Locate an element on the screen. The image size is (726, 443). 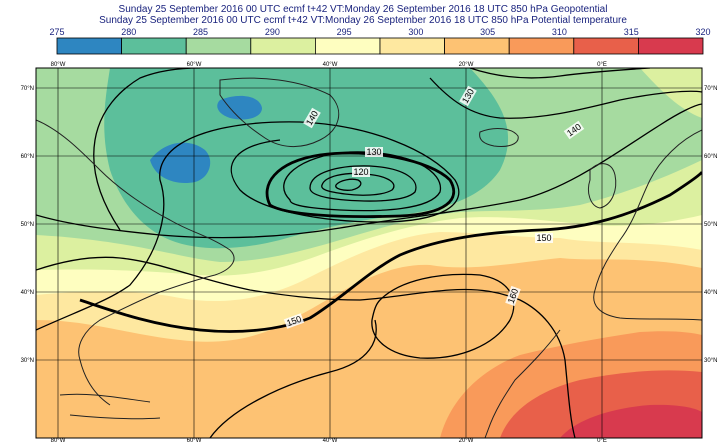
contour-label: 120 is located at coordinates (361, 172).